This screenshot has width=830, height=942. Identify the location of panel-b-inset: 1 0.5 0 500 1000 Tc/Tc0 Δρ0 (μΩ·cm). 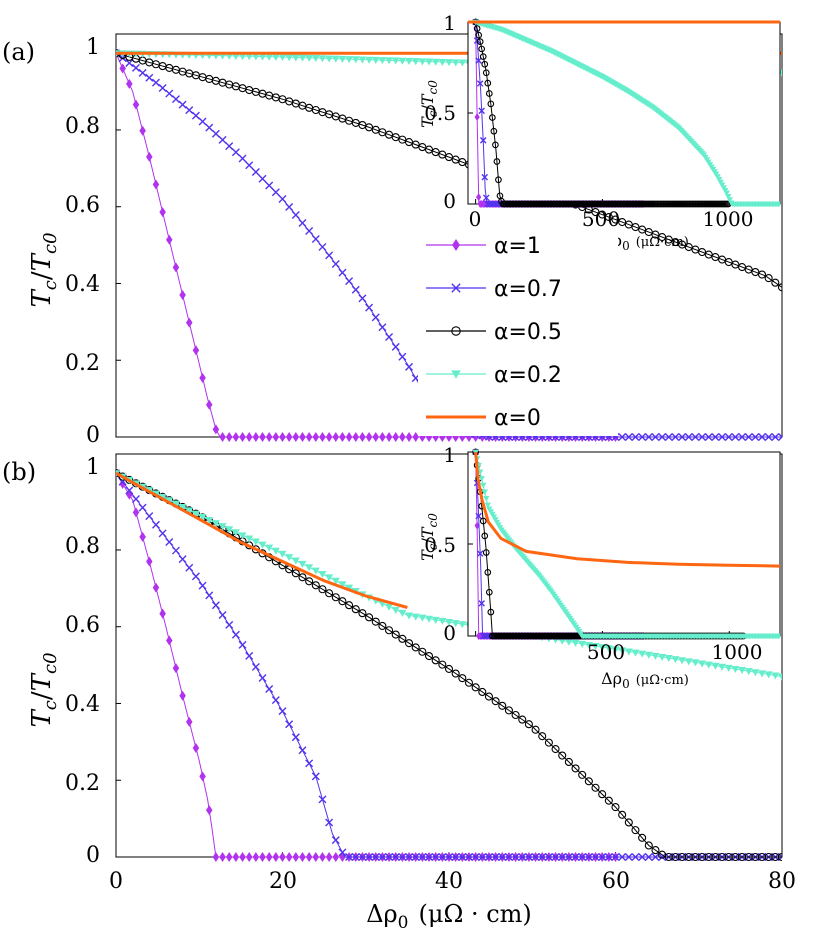
(599, 567).